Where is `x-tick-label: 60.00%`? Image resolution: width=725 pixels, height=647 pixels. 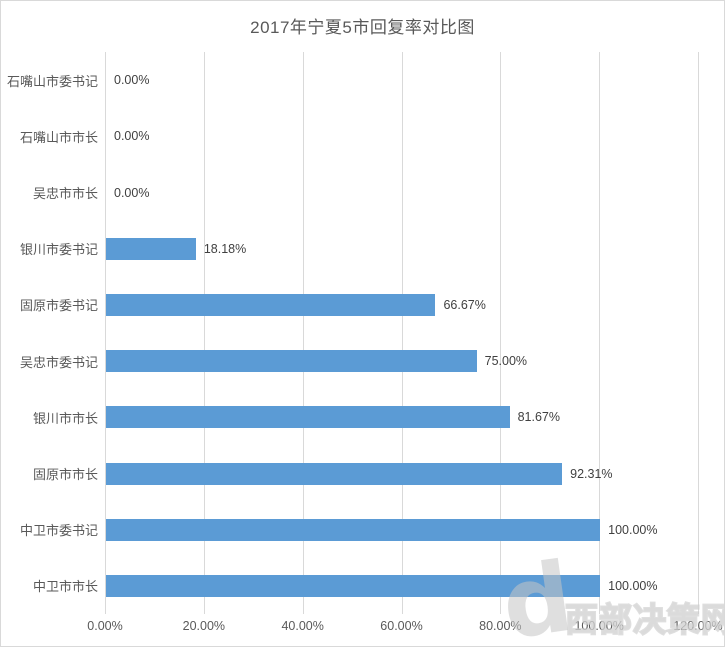
x-tick-label: 60.00% is located at coordinates (401, 626).